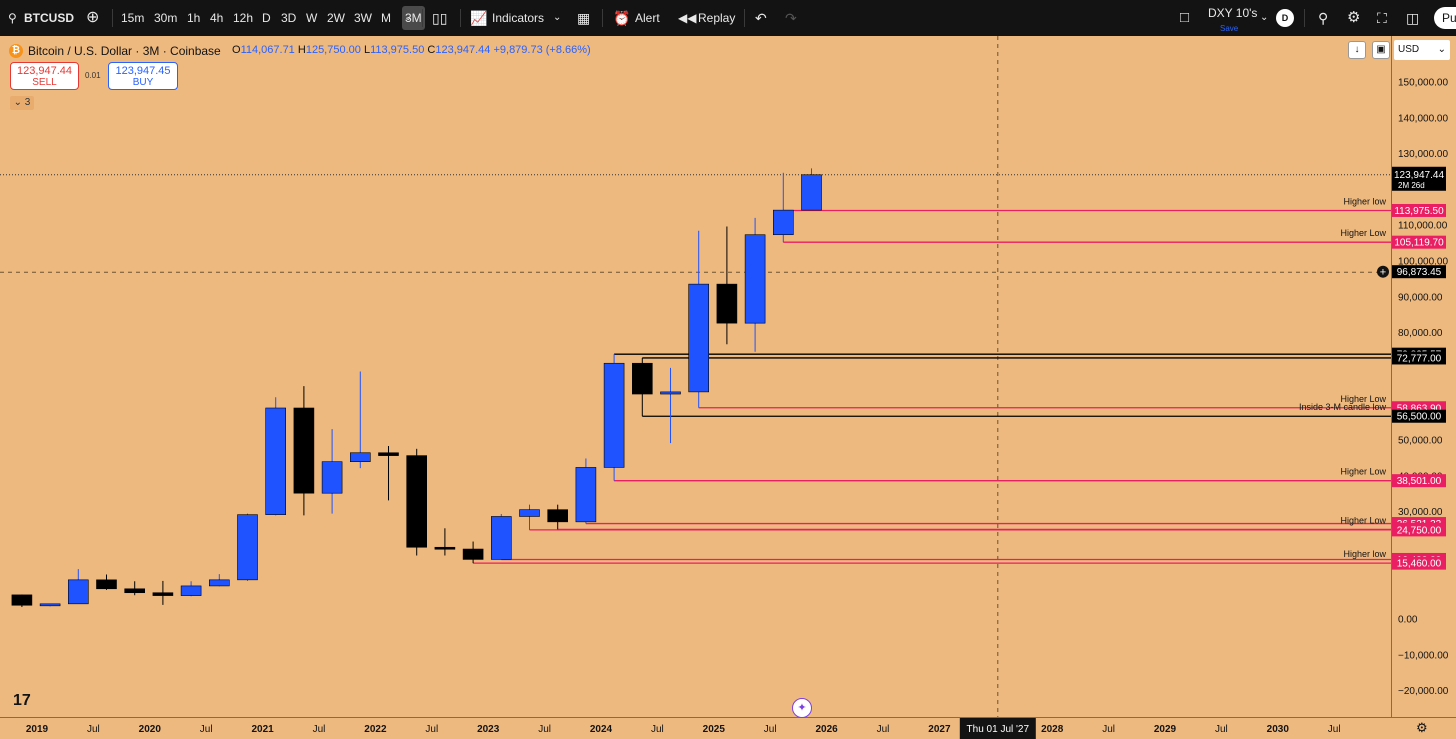 This screenshot has height=739, width=1456. Describe the element at coordinates (939, 729) in the screenshot. I see `time-tick-label: 2027` at that location.